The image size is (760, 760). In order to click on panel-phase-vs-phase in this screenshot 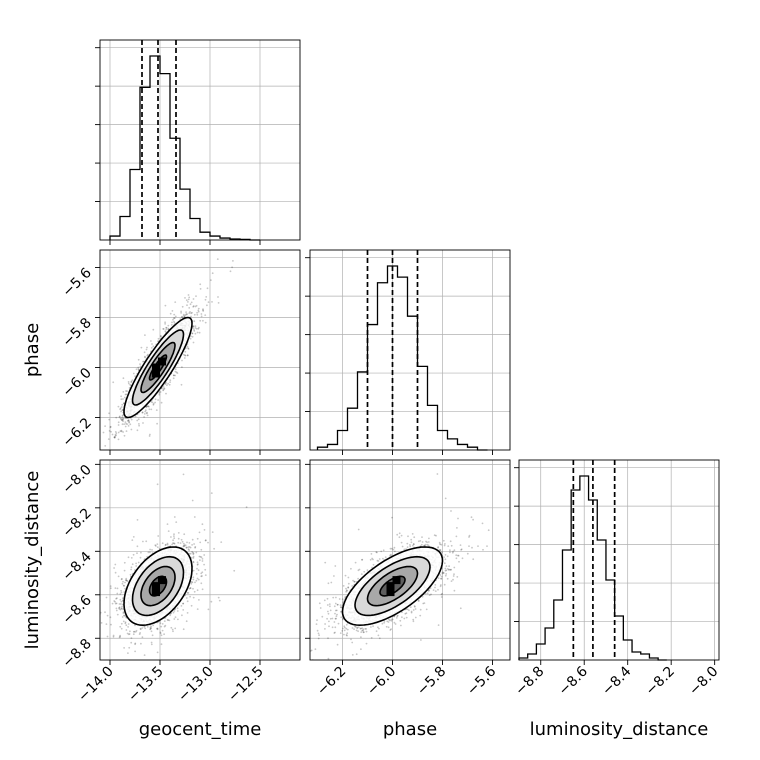, I will do `click(408, 352)`.